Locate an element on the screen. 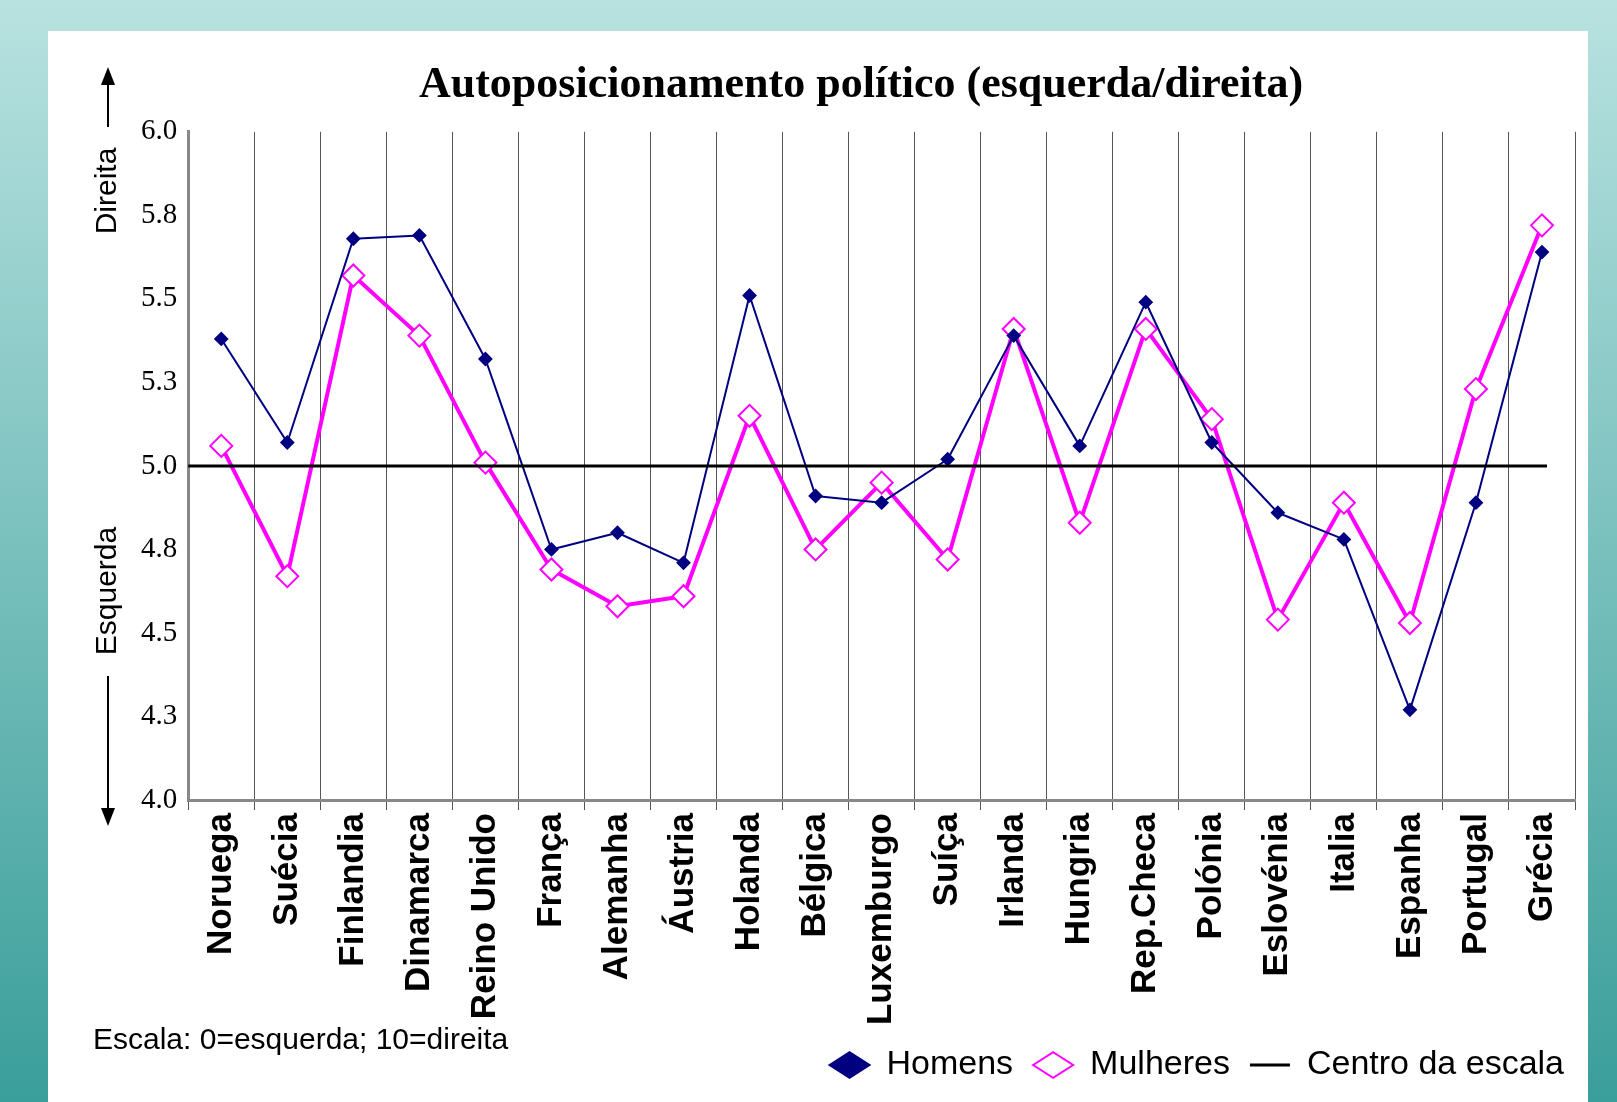  x-tick-label: Áustria is located at coordinates (681, 873).